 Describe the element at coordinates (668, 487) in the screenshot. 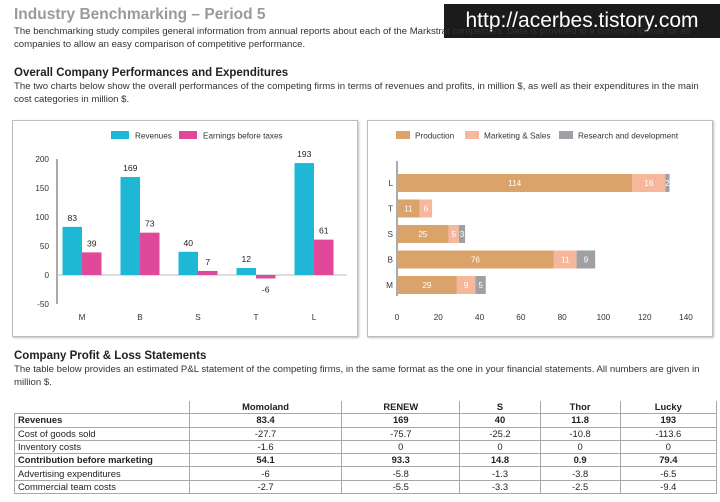

I see `table-cell: -9.4` at that location.